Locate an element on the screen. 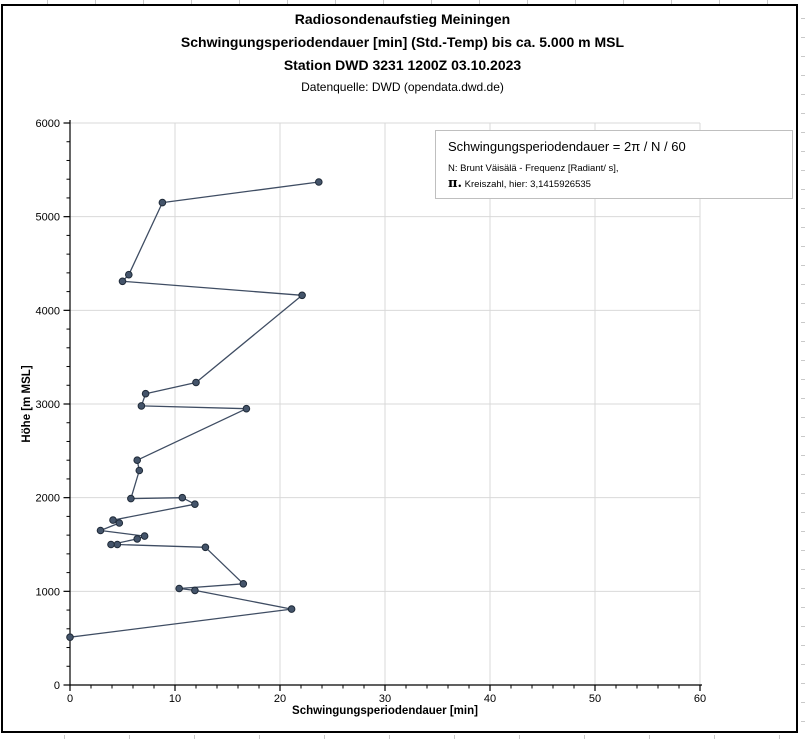  x-axis-title: Schwingungsperiodendauer [min] is located at coordinates (385, 711).